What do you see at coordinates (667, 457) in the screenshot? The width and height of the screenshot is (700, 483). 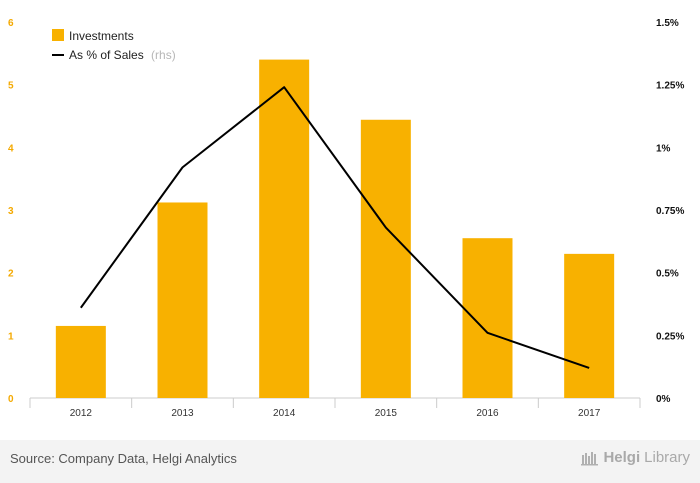 I see `brand-light: Library` at bounding box center [667, 457].